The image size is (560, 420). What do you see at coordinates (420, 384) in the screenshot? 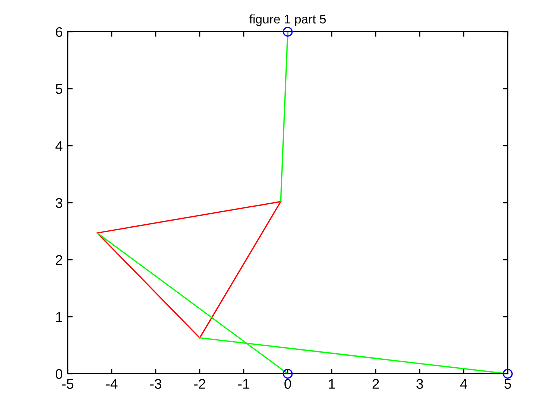
I see `x-tick-label: 3` at bounding box center [420, 384].